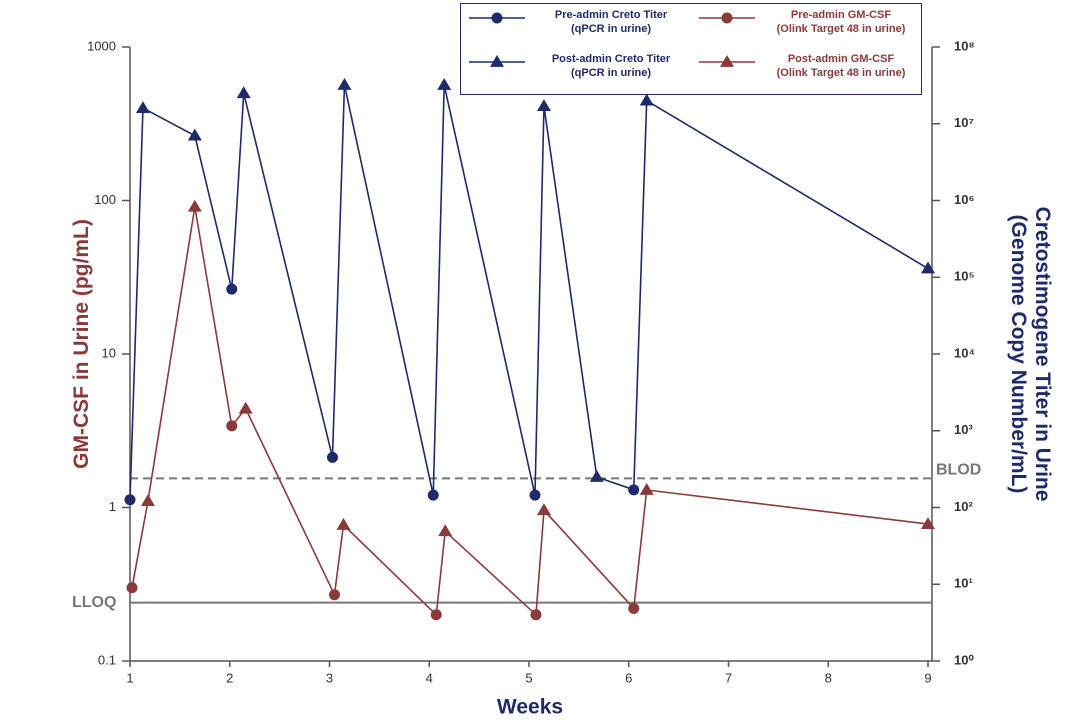 The image size is (1088, 724). I want to click on y2-tick-label: 10⁰, so click(964, 659).